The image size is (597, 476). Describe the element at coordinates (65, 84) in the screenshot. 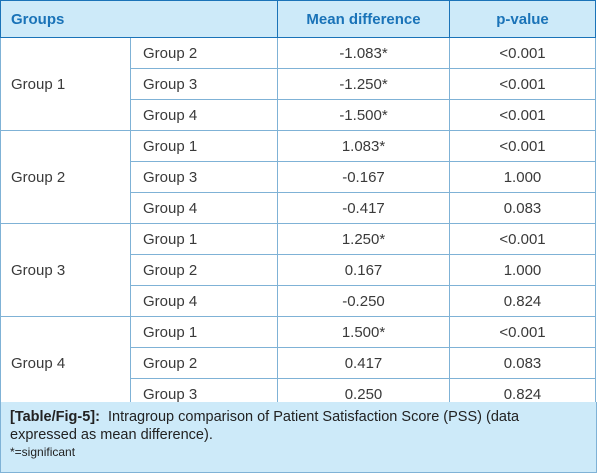

I see `group-cell: Group 1` at that location.